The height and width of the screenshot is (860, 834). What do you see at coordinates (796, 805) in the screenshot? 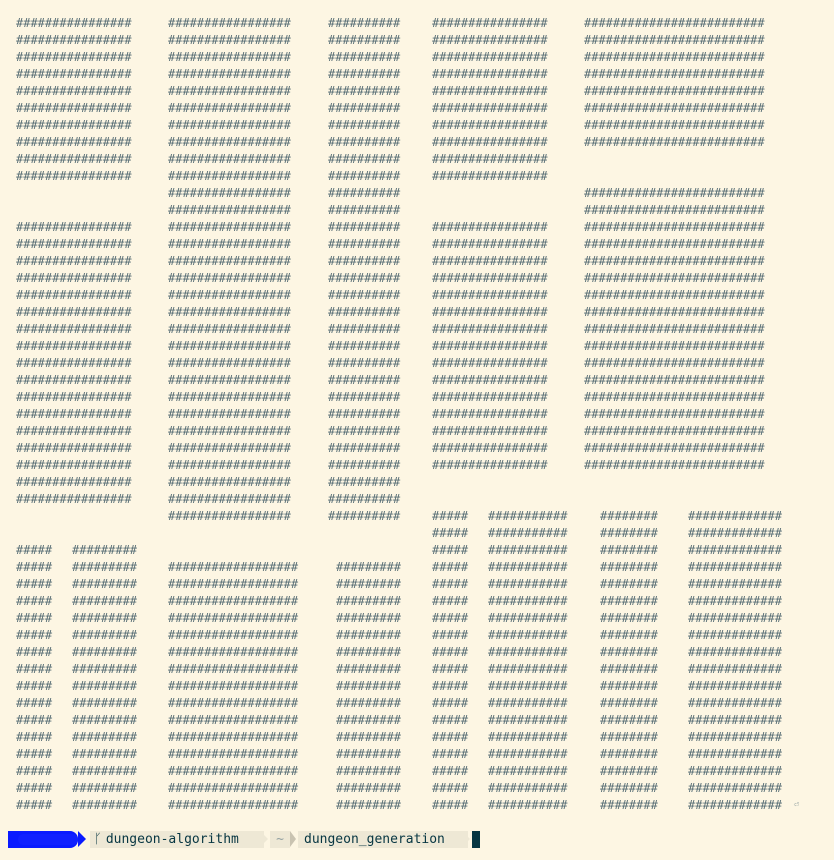
I see `line-wrap-marker-icon: ⏎` at bounding box center [796, 805].